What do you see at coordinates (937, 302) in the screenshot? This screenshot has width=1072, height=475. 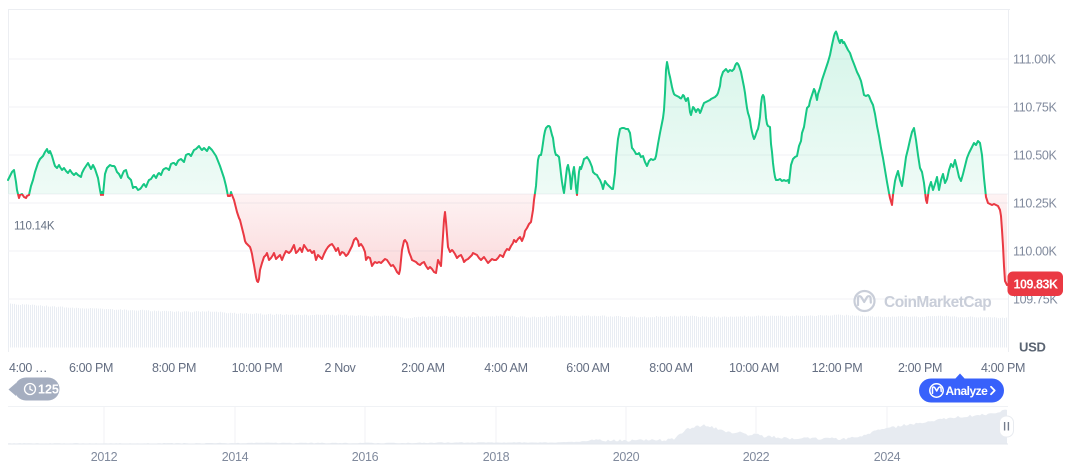 I see `svg-text: CoinMarketCap` at bounding box center [937, 302].